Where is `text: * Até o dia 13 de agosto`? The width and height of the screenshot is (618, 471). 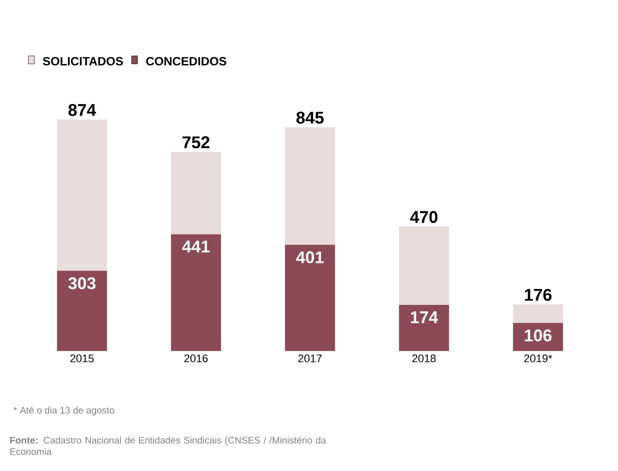
text: * Até o dia 13 de agosto is located at coordinates (64, 411).